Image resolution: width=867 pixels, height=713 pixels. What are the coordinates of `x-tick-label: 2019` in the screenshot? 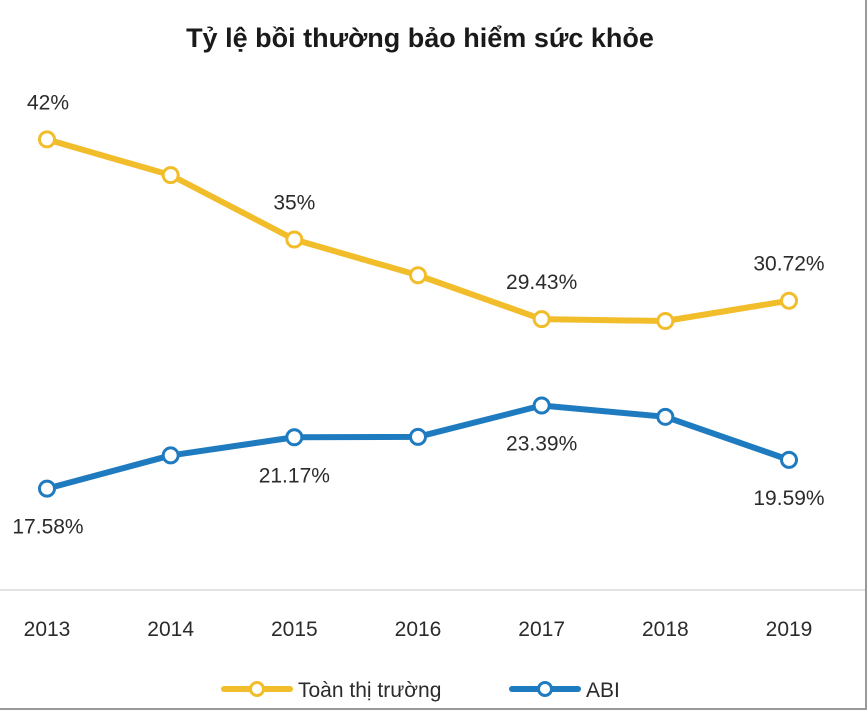 It's located at (789, 629).